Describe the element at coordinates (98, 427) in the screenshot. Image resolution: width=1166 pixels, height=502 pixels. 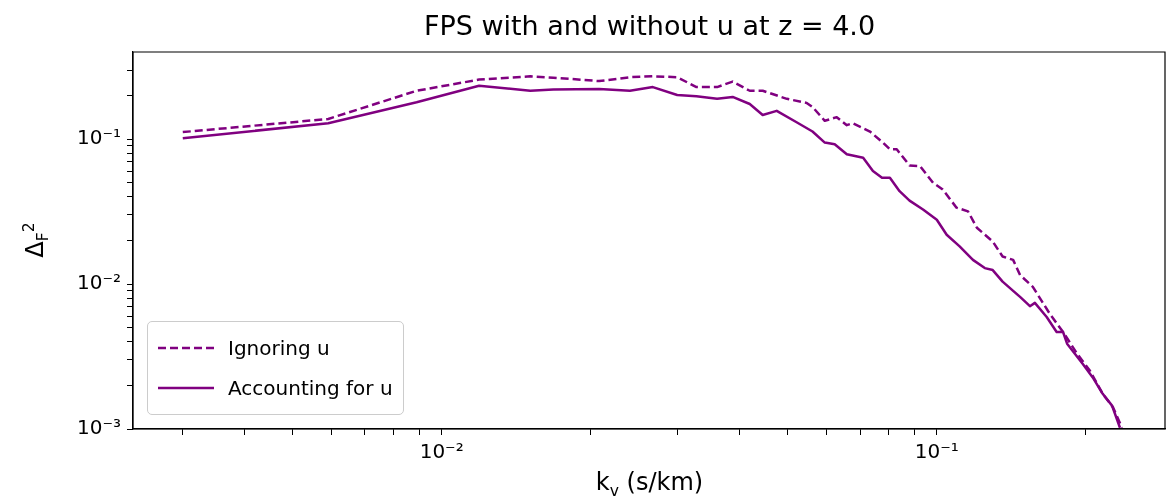
I see `y-tick-label: 10⁻³` at that location.